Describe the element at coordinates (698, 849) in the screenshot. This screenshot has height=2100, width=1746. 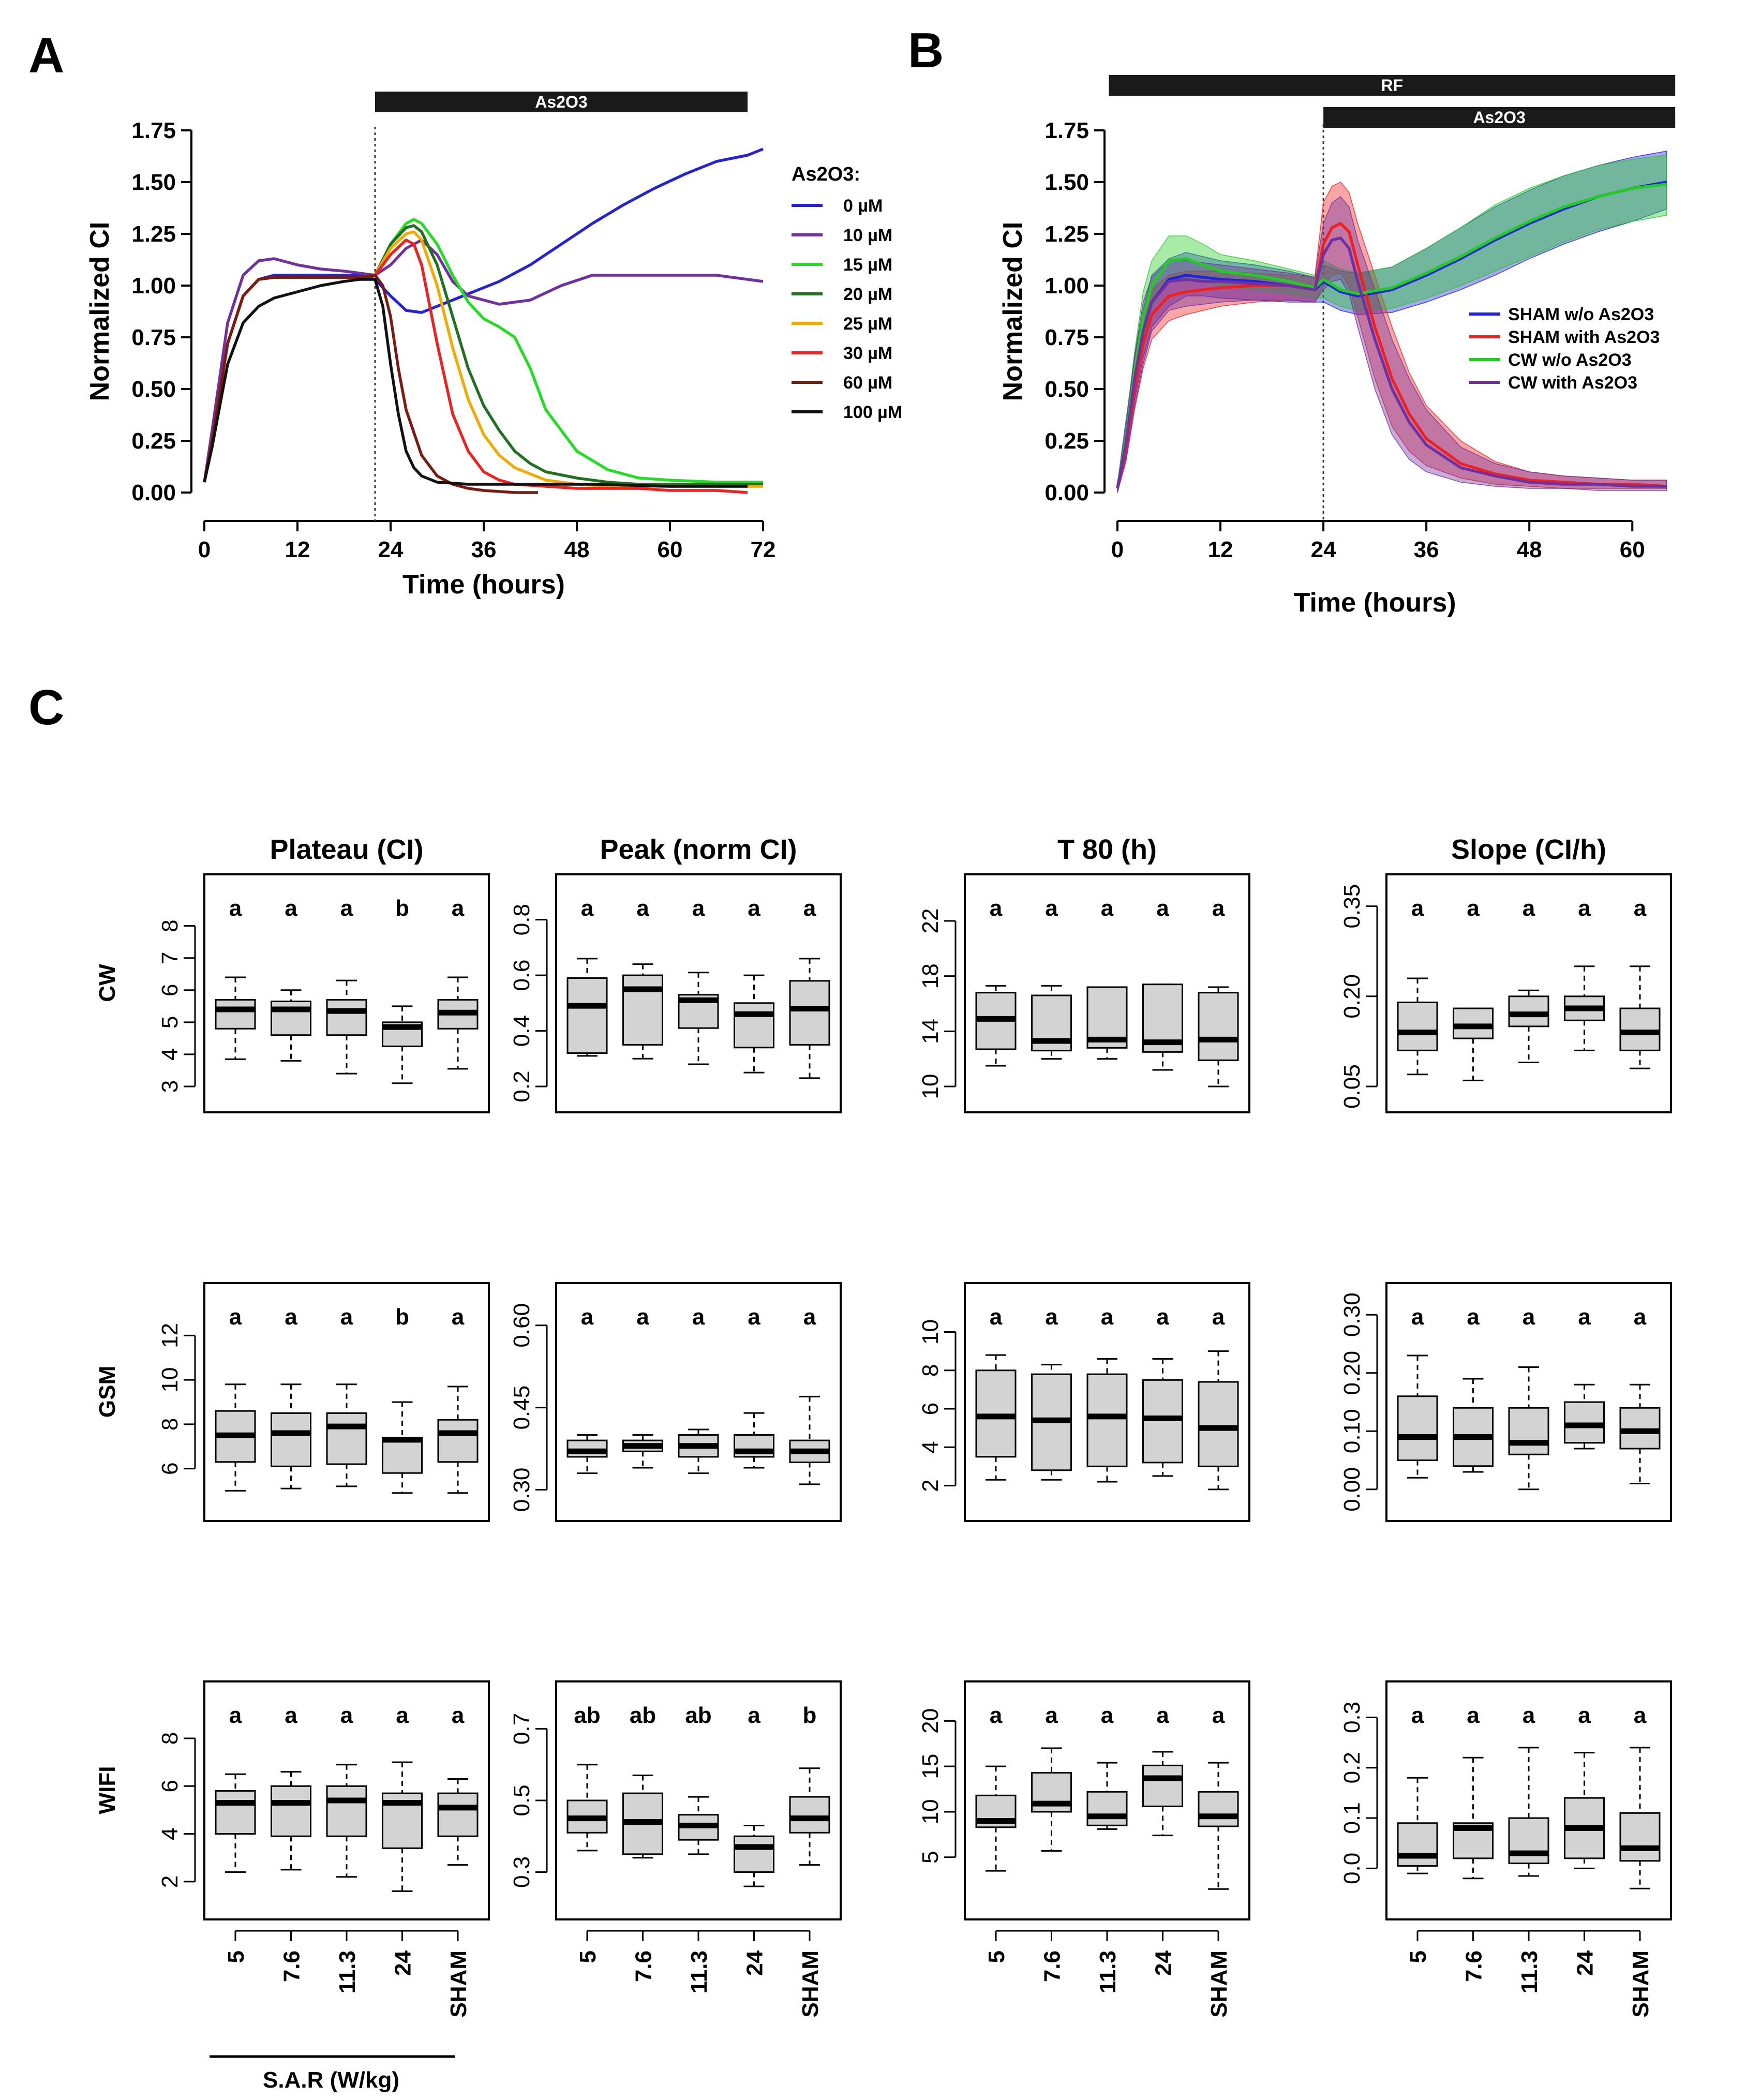
I see `column-title: Peak (norm CI)` at that location.